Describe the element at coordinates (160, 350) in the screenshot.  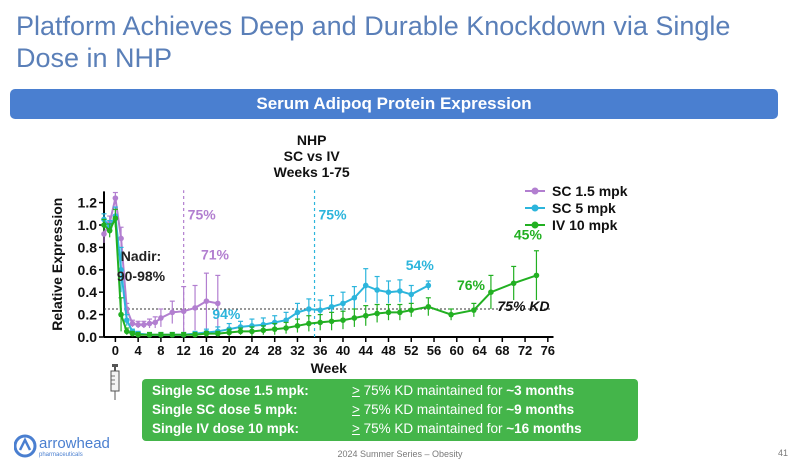
I see `x-tick-label: 8` at that location.